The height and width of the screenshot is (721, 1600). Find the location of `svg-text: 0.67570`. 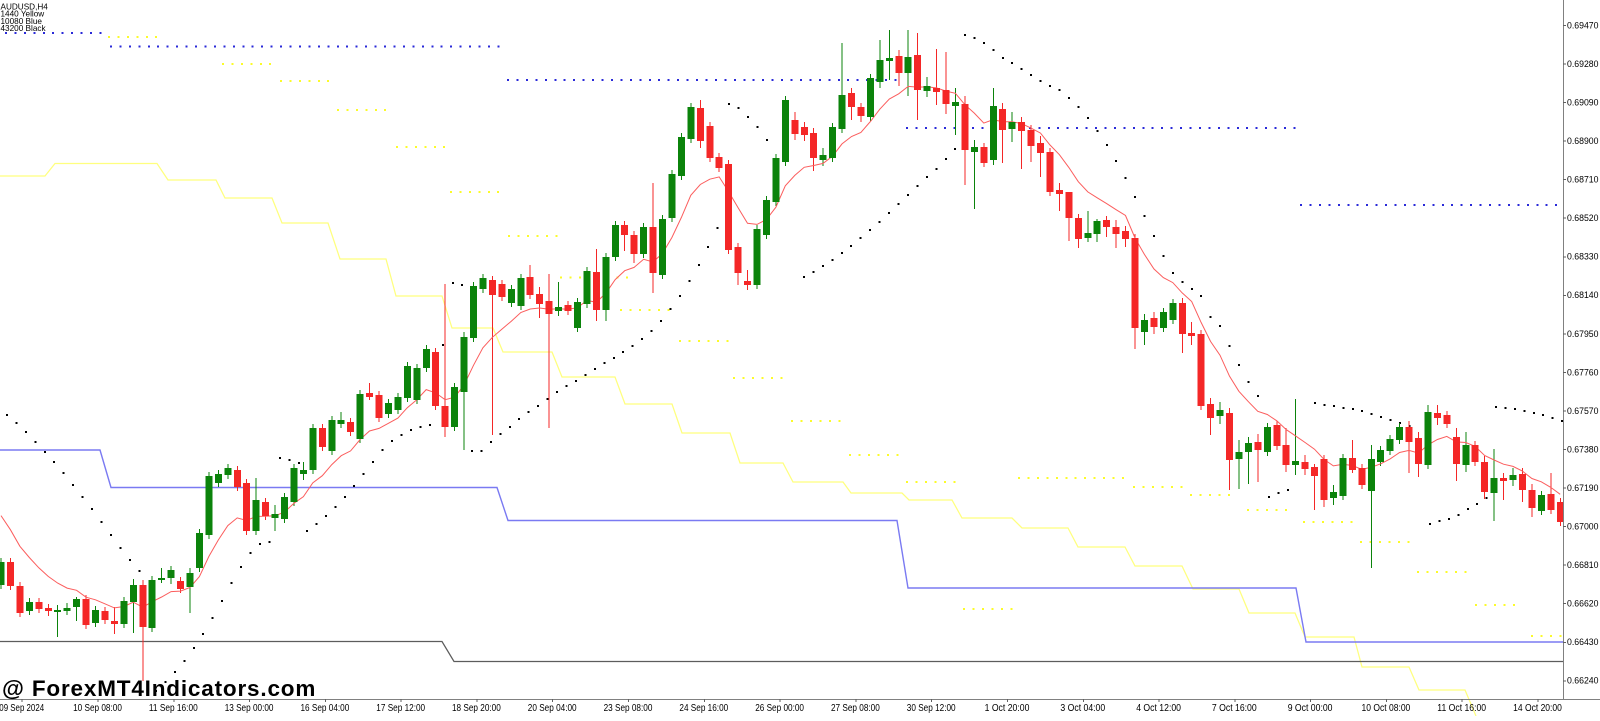

svg-text: 0.67570 is located at coordinates (1583, 411).